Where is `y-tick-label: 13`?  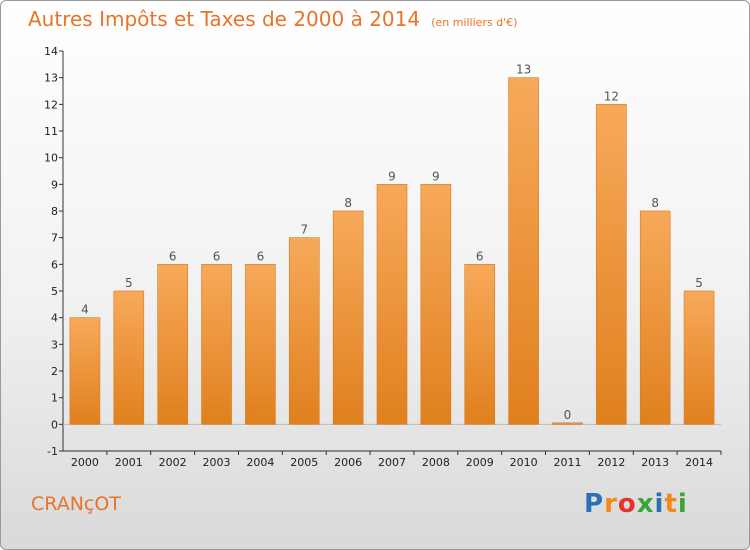 y-tick-label: 13 is located at coordinates (51, 78).